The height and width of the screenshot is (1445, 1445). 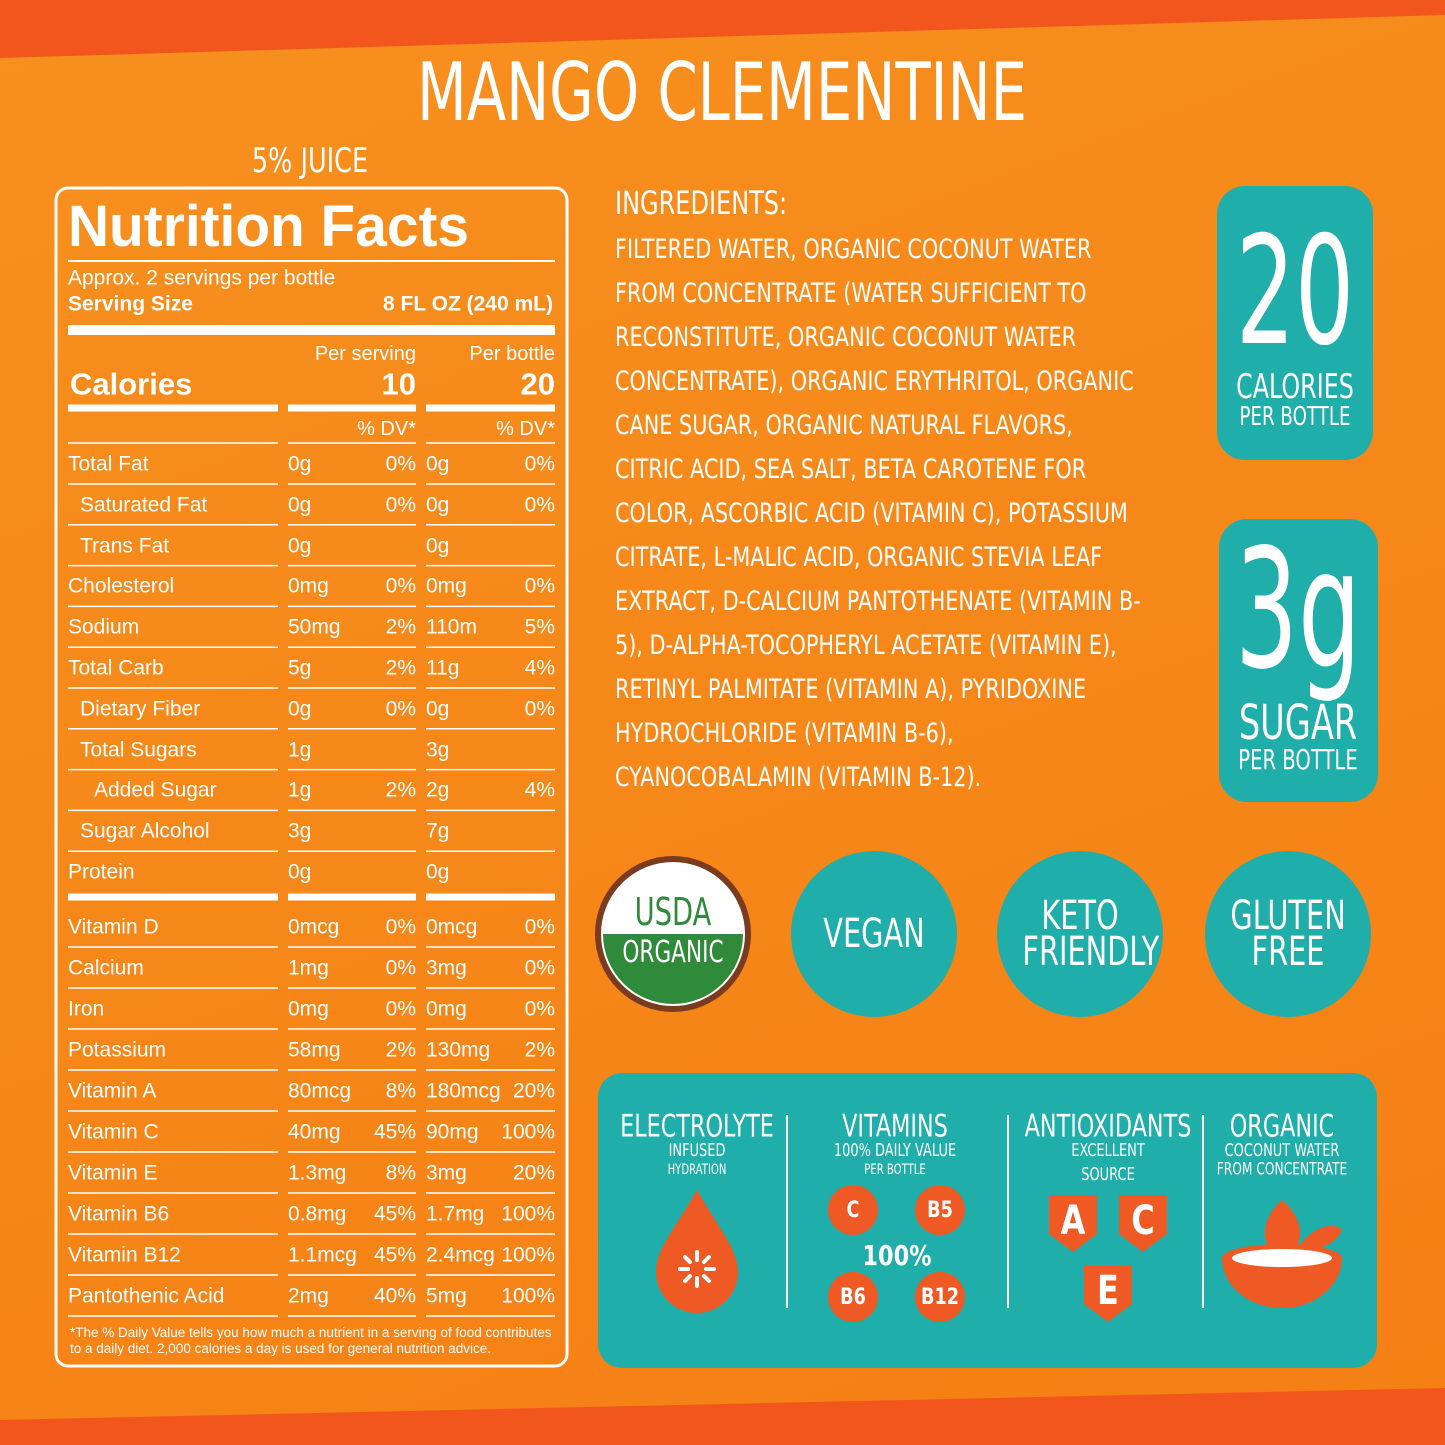 I want to click on nutrient-name: Vitamin B12, so click(x=124, y=1255).